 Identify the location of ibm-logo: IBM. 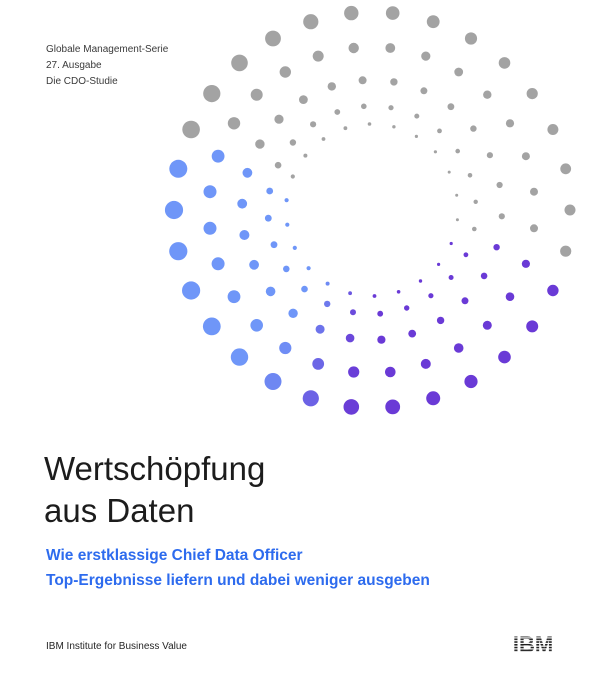
(533, 644).